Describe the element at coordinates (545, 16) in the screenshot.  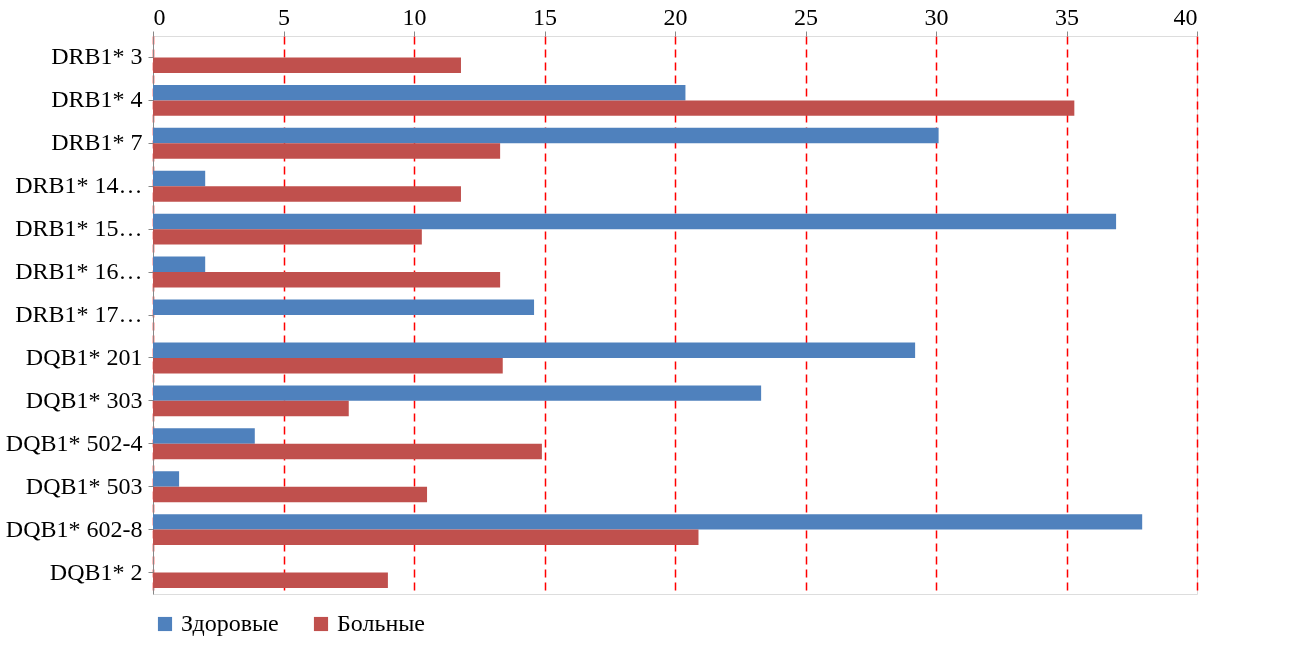
I see `x-tick-label: 15` at that location.